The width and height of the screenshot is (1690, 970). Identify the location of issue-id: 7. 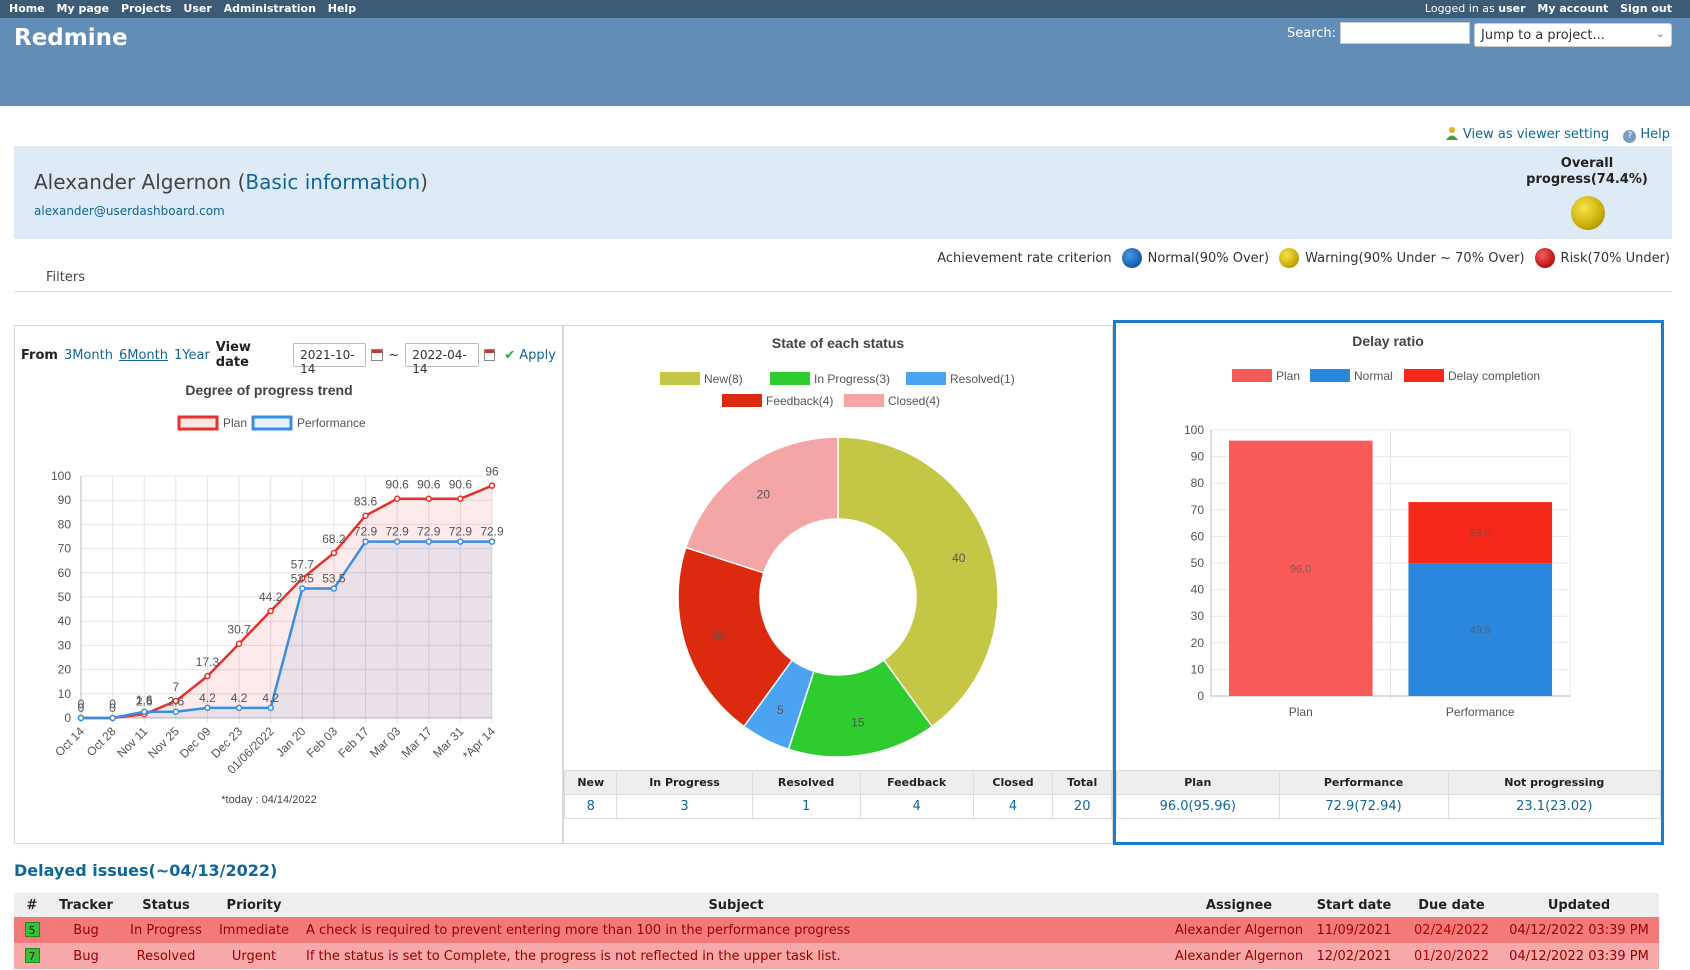
(32, 955).